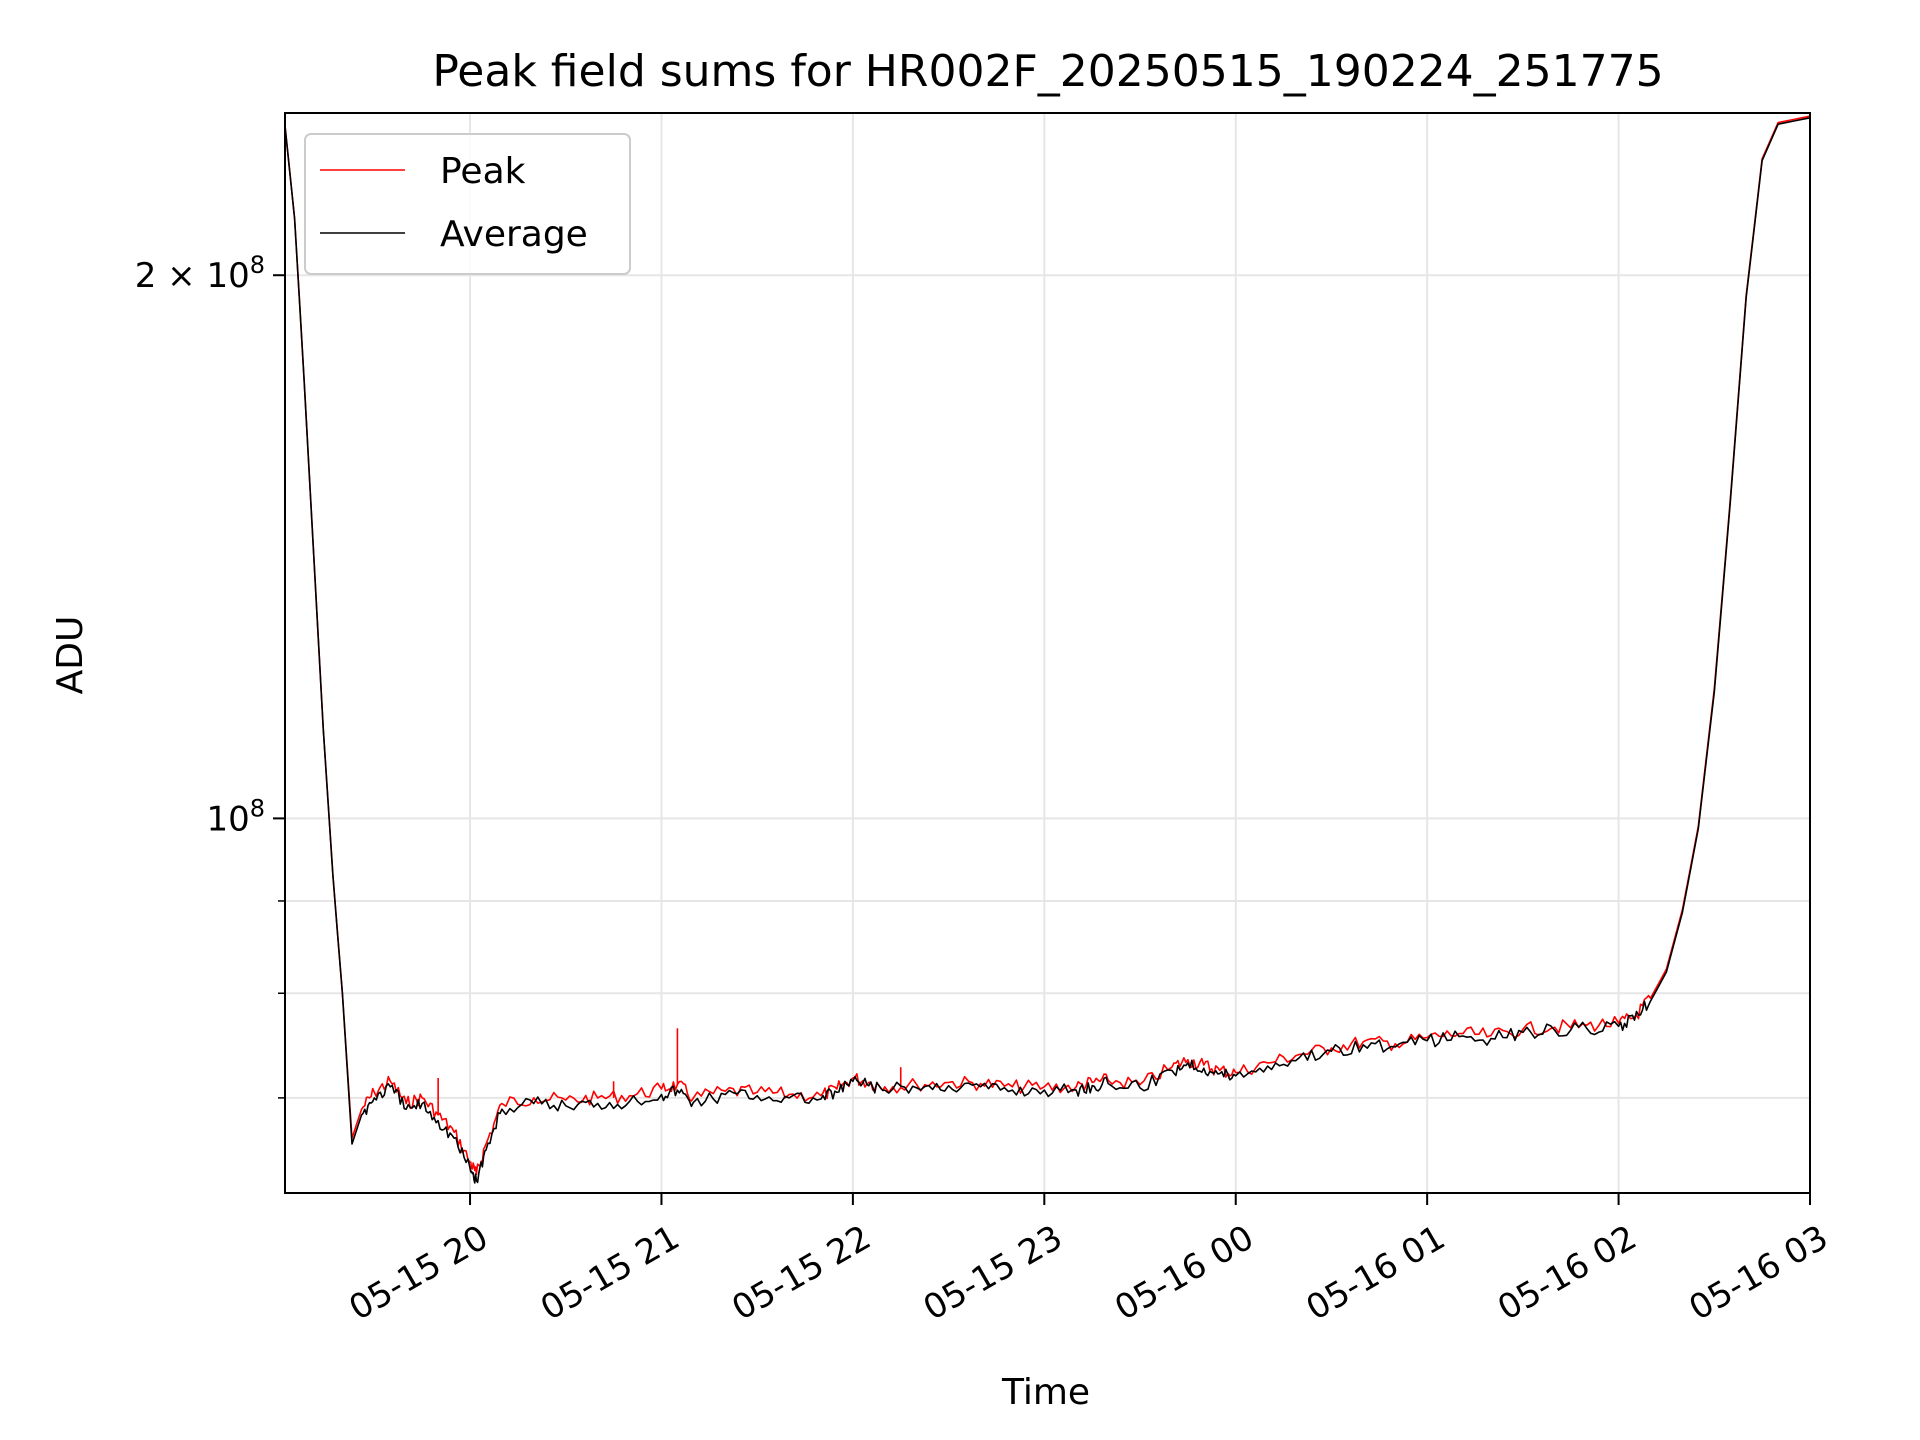 This screenshot has height=1440, width=1920. Describe the element at coordinates (1567, 1273) in the screenshot. I see `x-tick-label: 05-16 02` at that location.